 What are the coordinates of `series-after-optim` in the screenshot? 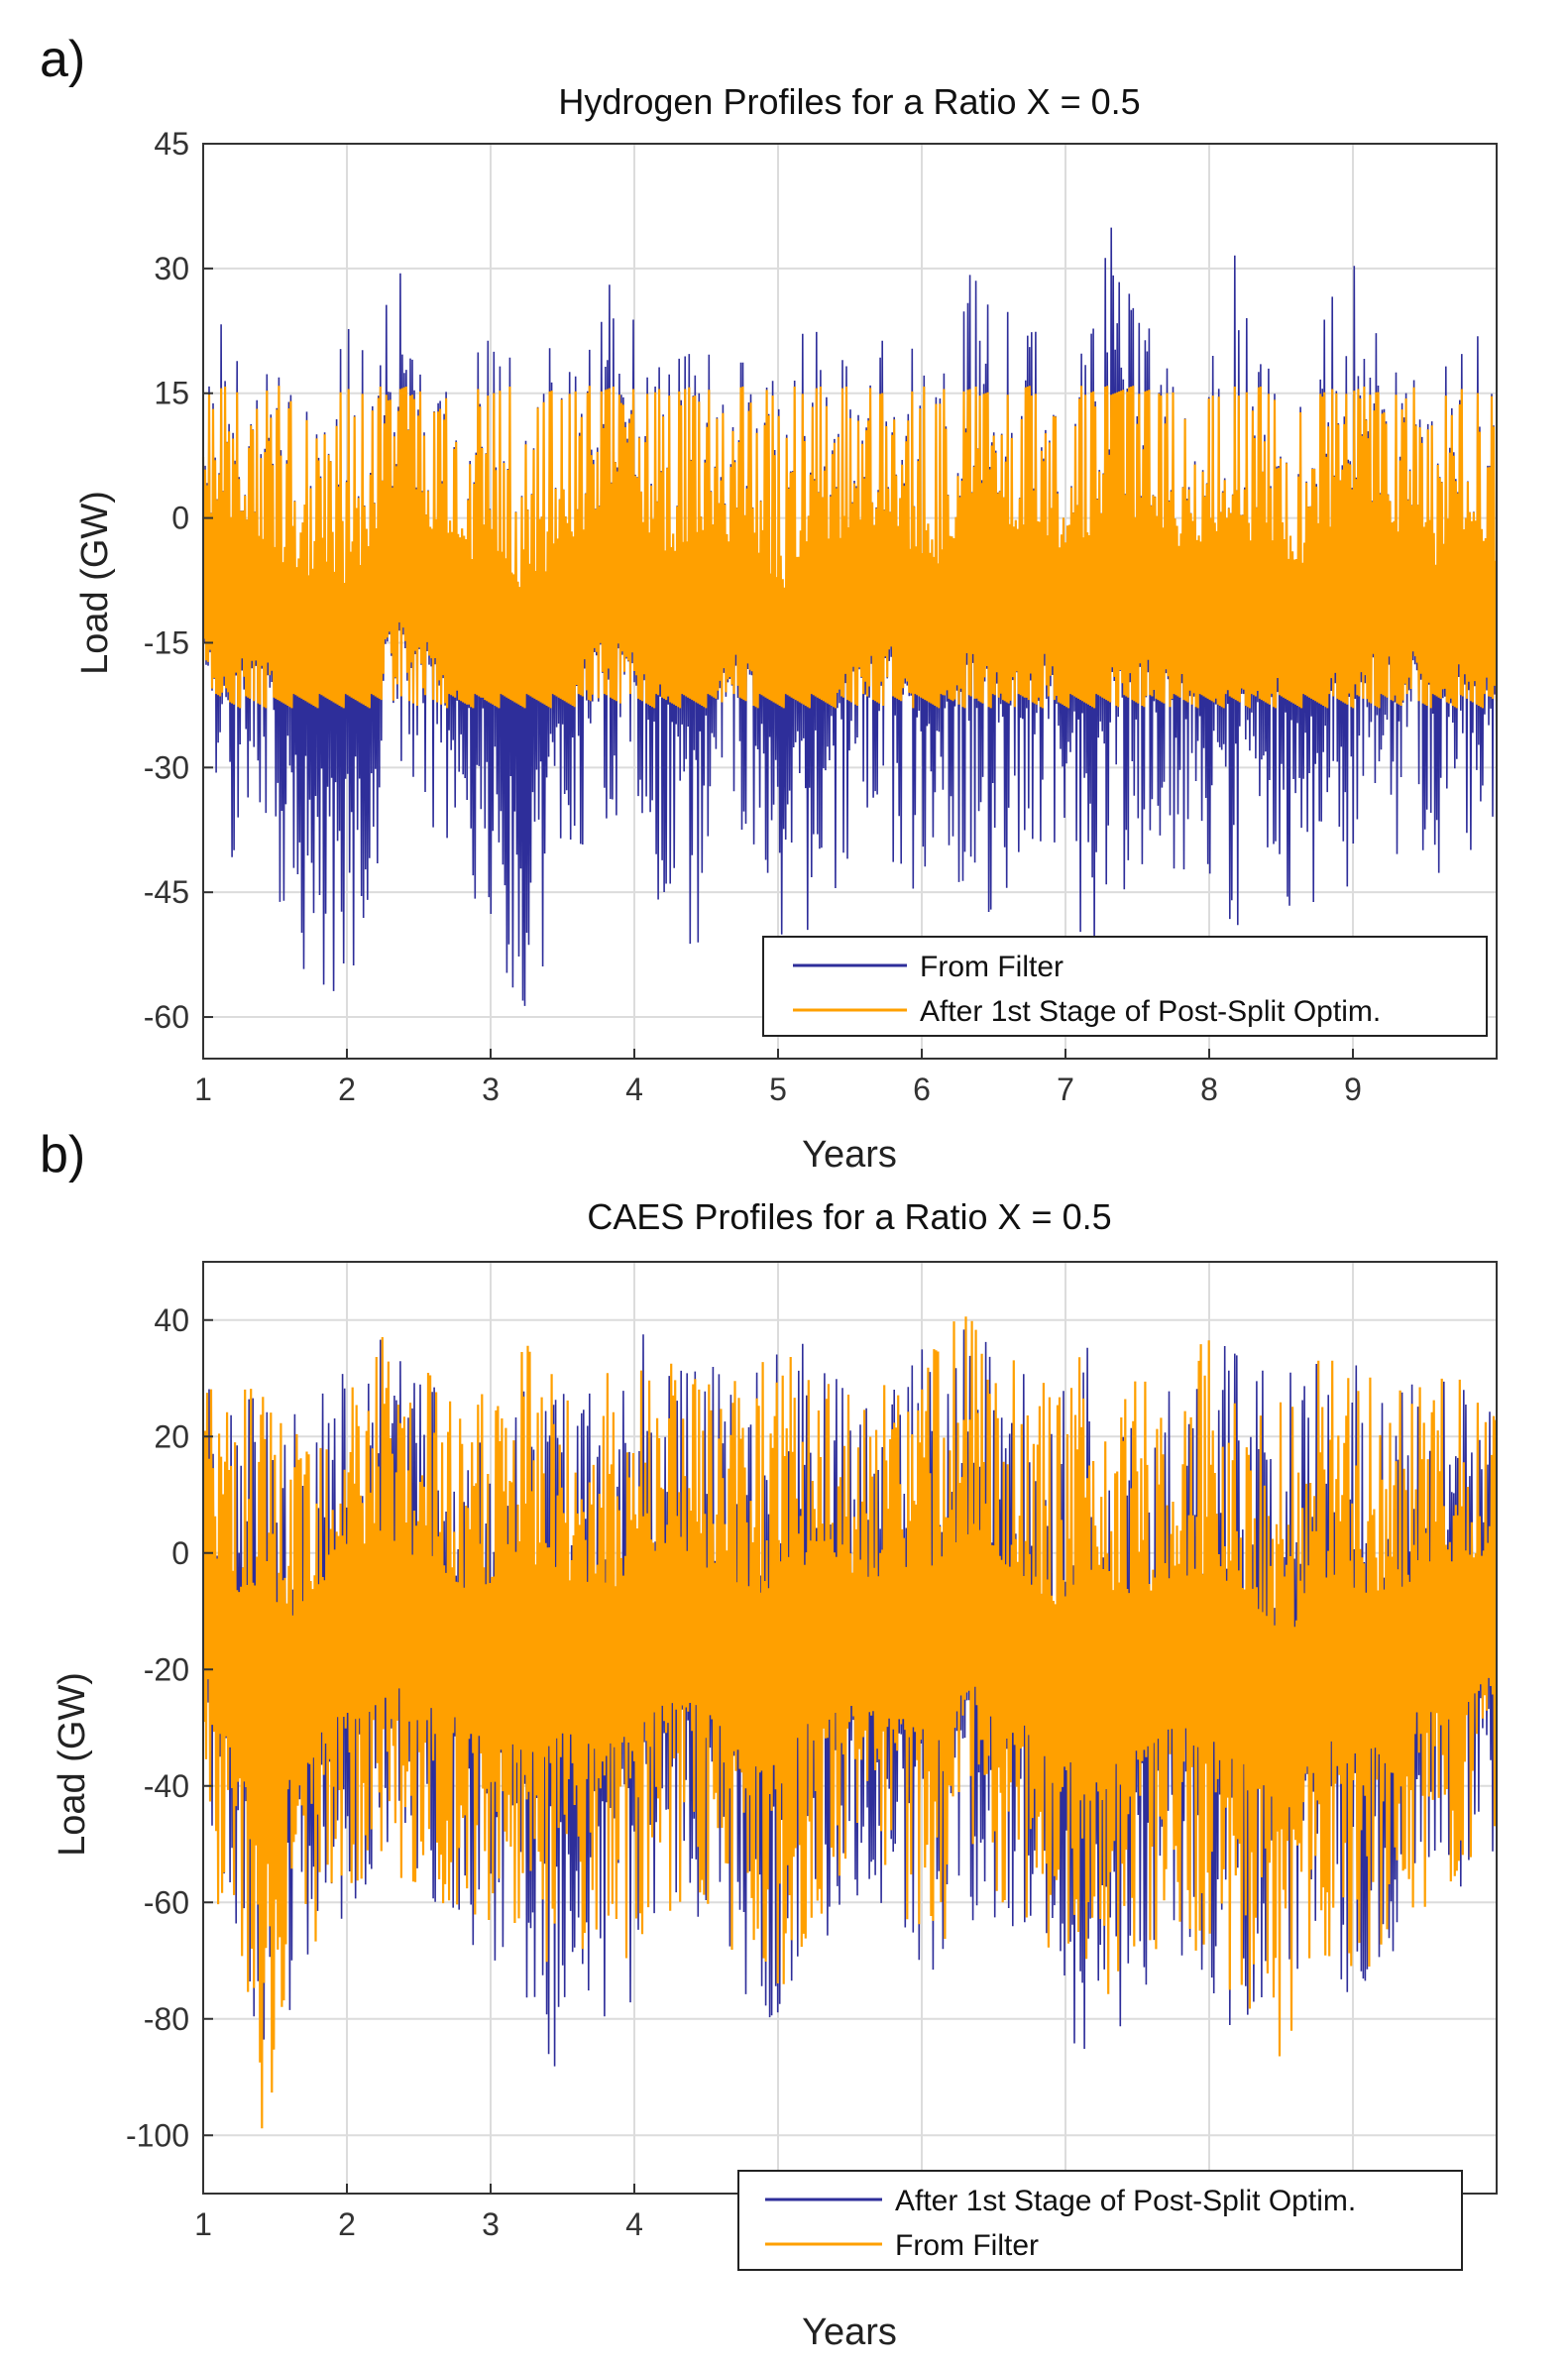 It's located at (850, 547).